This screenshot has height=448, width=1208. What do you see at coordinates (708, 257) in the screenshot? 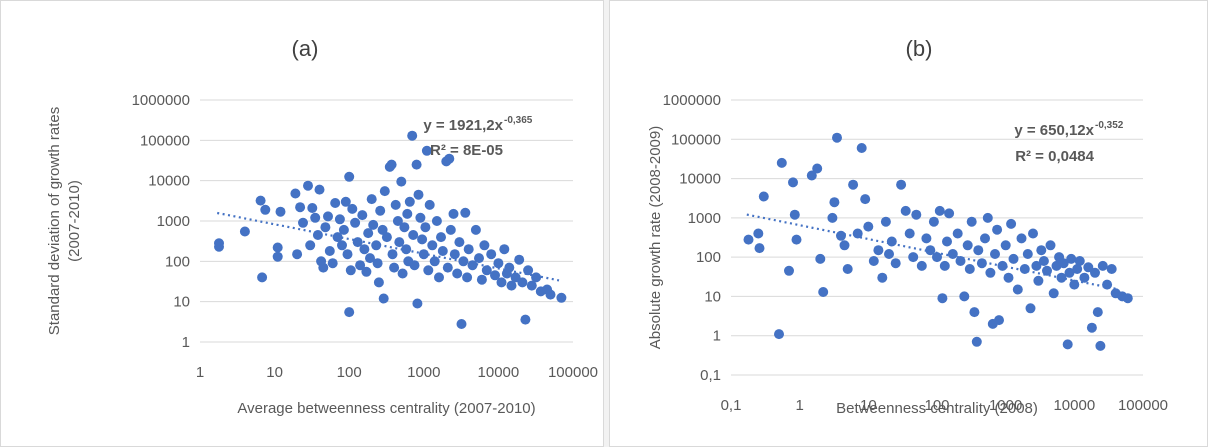
I see `y-tick-label: 100` at bounding box center [708, 257].